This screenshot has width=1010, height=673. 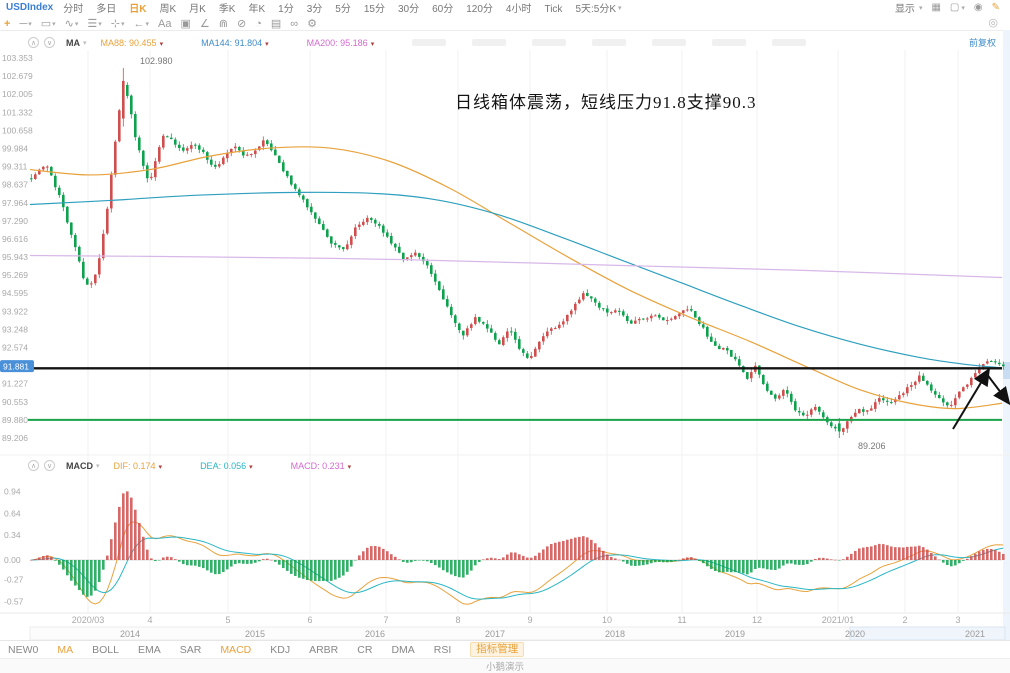 What do you see at coordinates (497, 649) in the screenshot?
I see `tab-指标管理: 指标管理` at bounding box center [497, 649].